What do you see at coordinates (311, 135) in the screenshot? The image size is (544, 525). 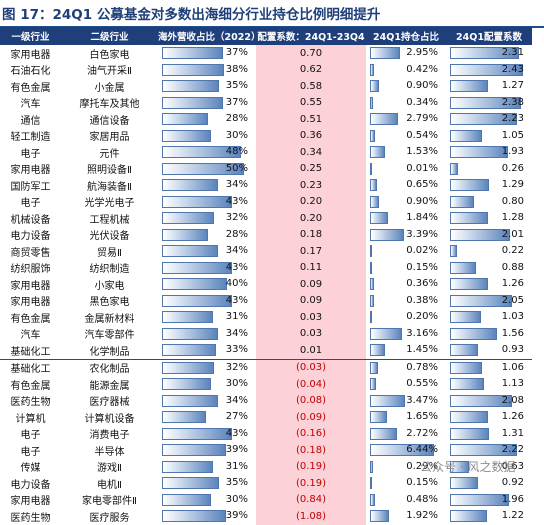 I see `allocation-change-cell: 0.36` at bounding box center [311, 135].